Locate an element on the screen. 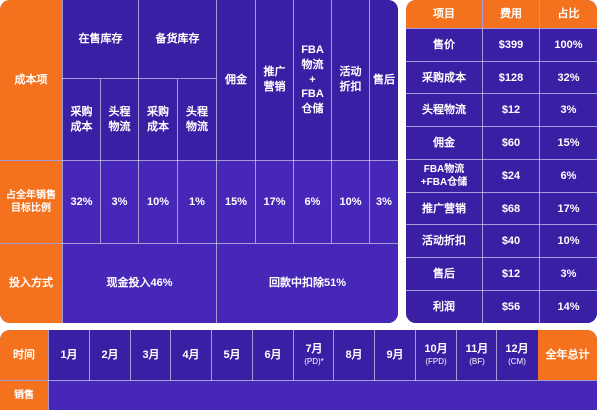 The height and width of the screenshot is (410, 597). month-label: 6月 is located at coordinates (273, 354).